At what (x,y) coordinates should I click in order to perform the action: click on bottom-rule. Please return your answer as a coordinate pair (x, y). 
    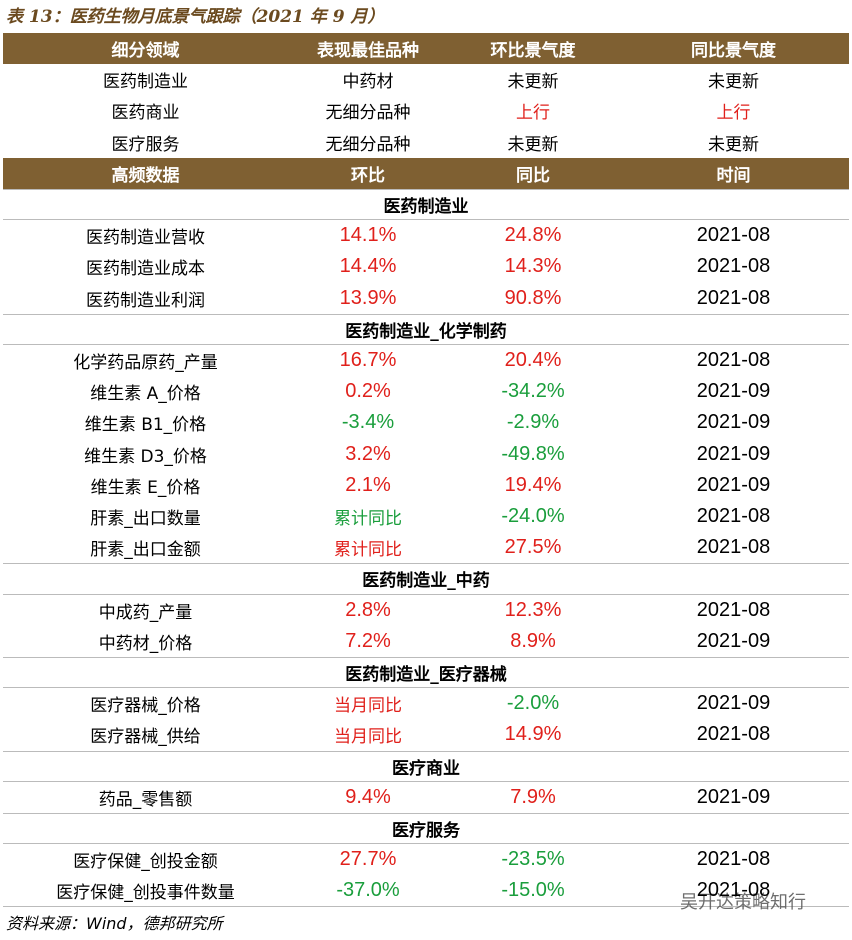
    Looking at the image, I should click on (426, 906).